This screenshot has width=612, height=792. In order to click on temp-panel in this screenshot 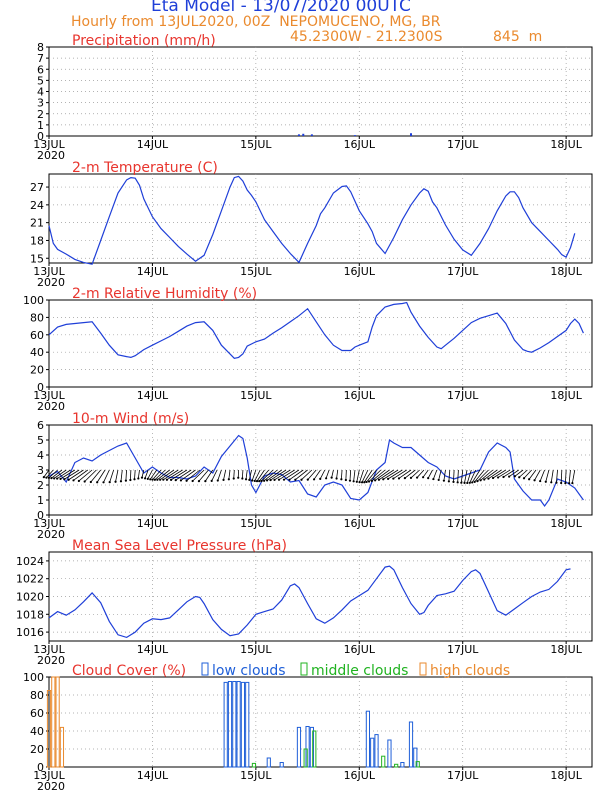, I will do `click(319, 219)`.